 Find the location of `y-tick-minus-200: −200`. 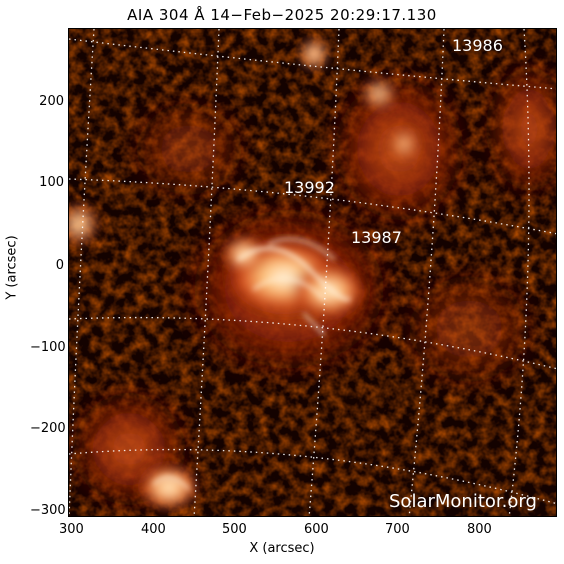

y-tick-minus-200: −200 is located at coordinates (48, 428).